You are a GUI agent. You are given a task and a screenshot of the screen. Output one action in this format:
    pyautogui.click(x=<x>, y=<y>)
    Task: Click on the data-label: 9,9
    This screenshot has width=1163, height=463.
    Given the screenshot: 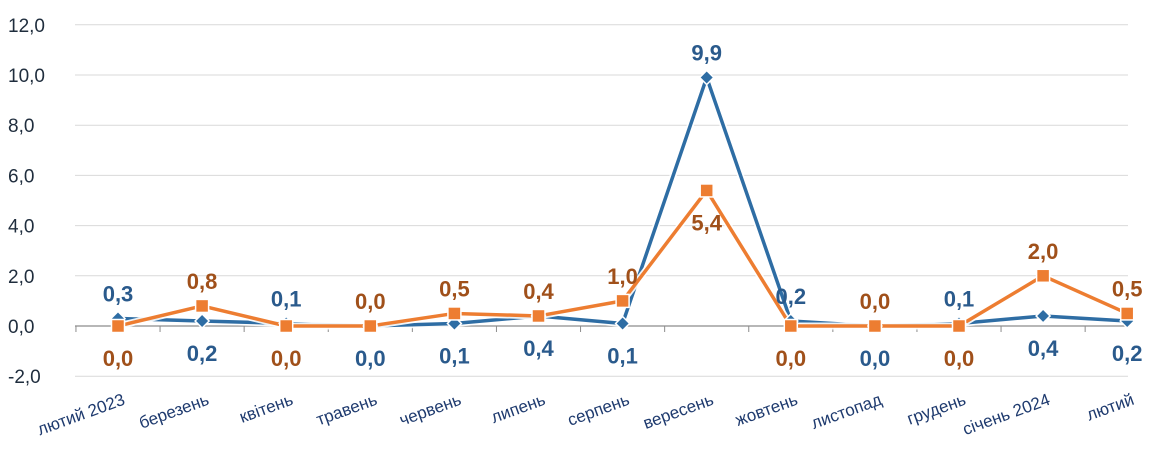 What is the action you would take?
    pyautogui.click(x=706, y=53)
    